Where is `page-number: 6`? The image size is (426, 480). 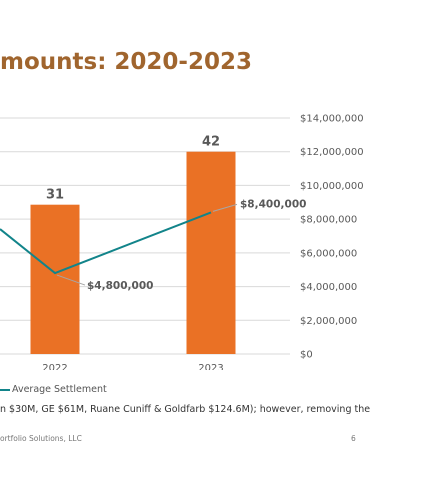
page-number: 6 is located at coordinates (353, 438).